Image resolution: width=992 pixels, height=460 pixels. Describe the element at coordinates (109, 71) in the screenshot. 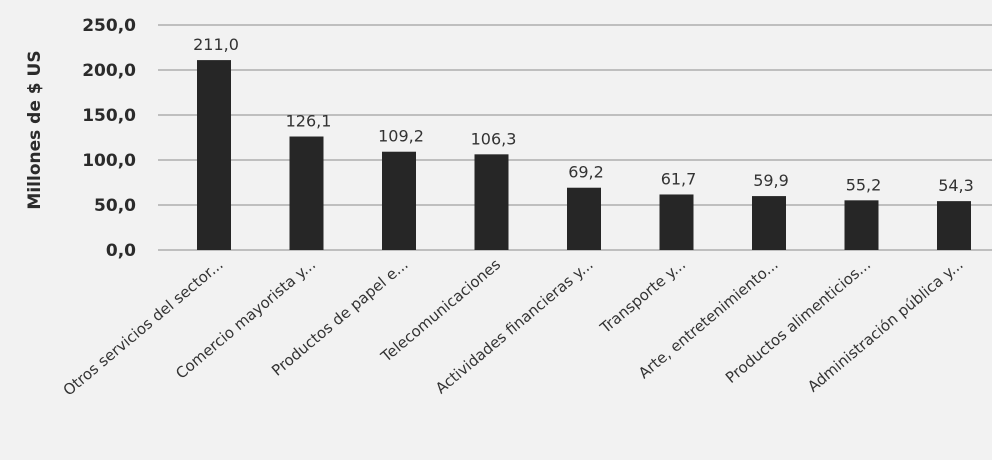

I see `y-tick-label: 200,0` at that location.